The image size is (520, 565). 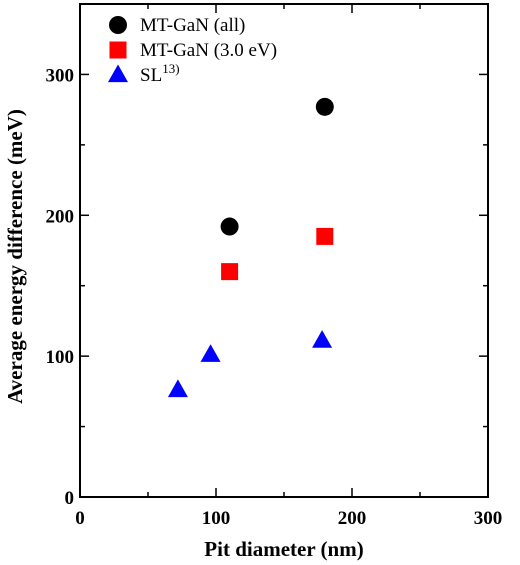 What do you see at coordinates (118, 50) in the screenshot?
I see `legend-marker-square` at bounding box center [118, 50].